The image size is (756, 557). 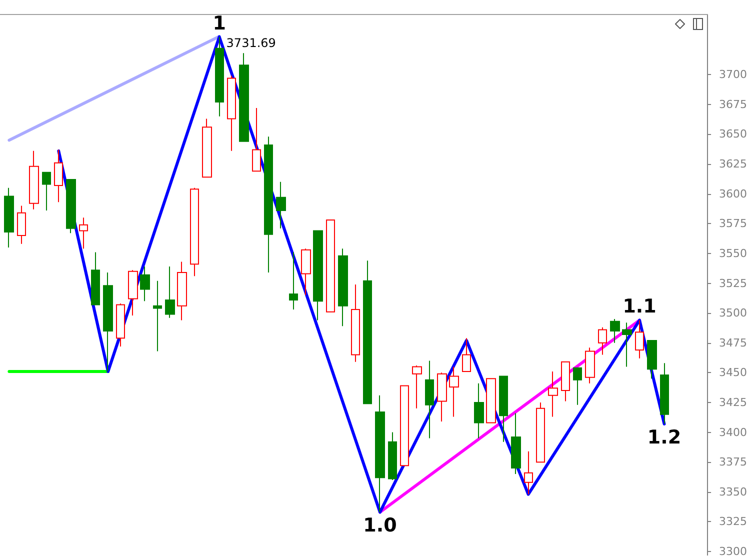 What do you see at coordinates (639, 307) in the screenshot?
I see `annotation: 1.1` at bounding box center [639, 307].